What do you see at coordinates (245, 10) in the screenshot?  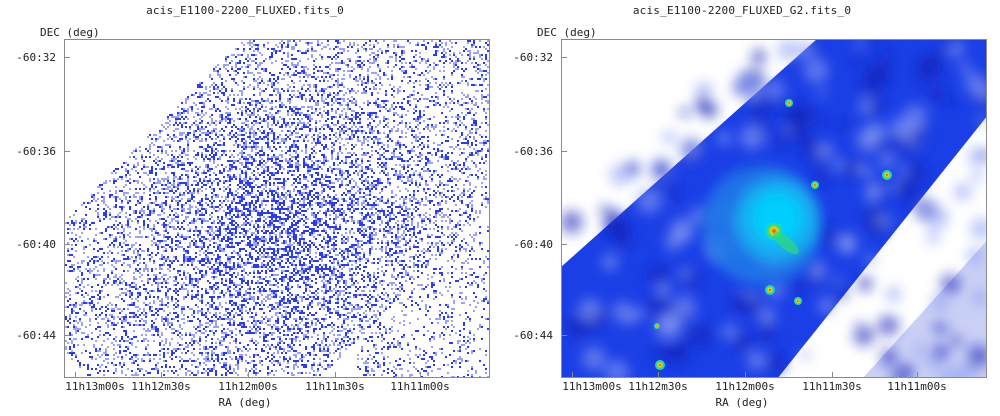 I see `panel-title: acis_E1100-2200_FLUXED.fits_0` at bounding box center [245, 10].